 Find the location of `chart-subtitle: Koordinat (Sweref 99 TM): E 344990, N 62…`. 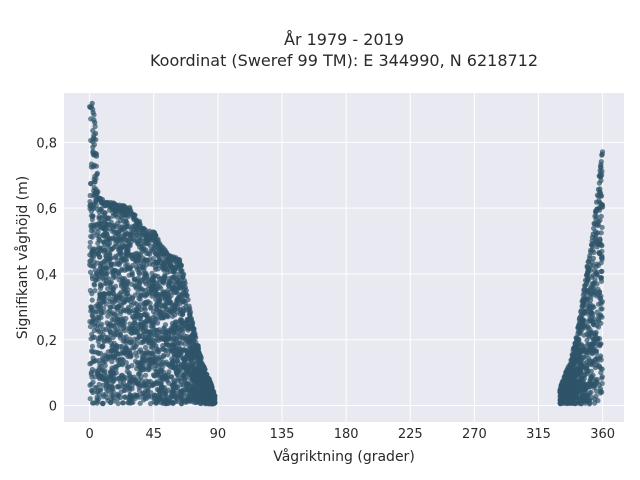

chart-subtitle: Koordinat (Sweref 99 TM): E 344990, N 62… is located at coordinates (344, 60).